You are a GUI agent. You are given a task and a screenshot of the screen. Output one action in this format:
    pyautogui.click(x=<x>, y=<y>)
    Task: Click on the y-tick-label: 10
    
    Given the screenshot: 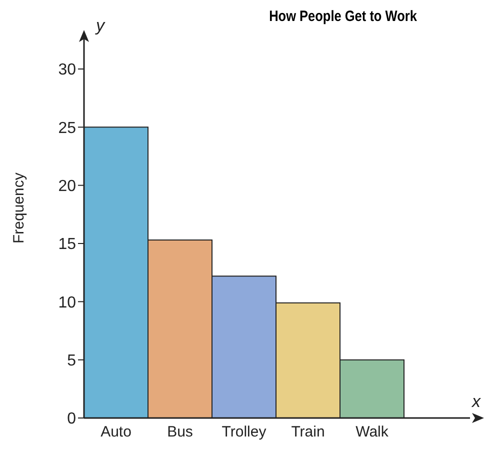 What is the action you would take?
    pyautogui.click(x=67, y=303)
    